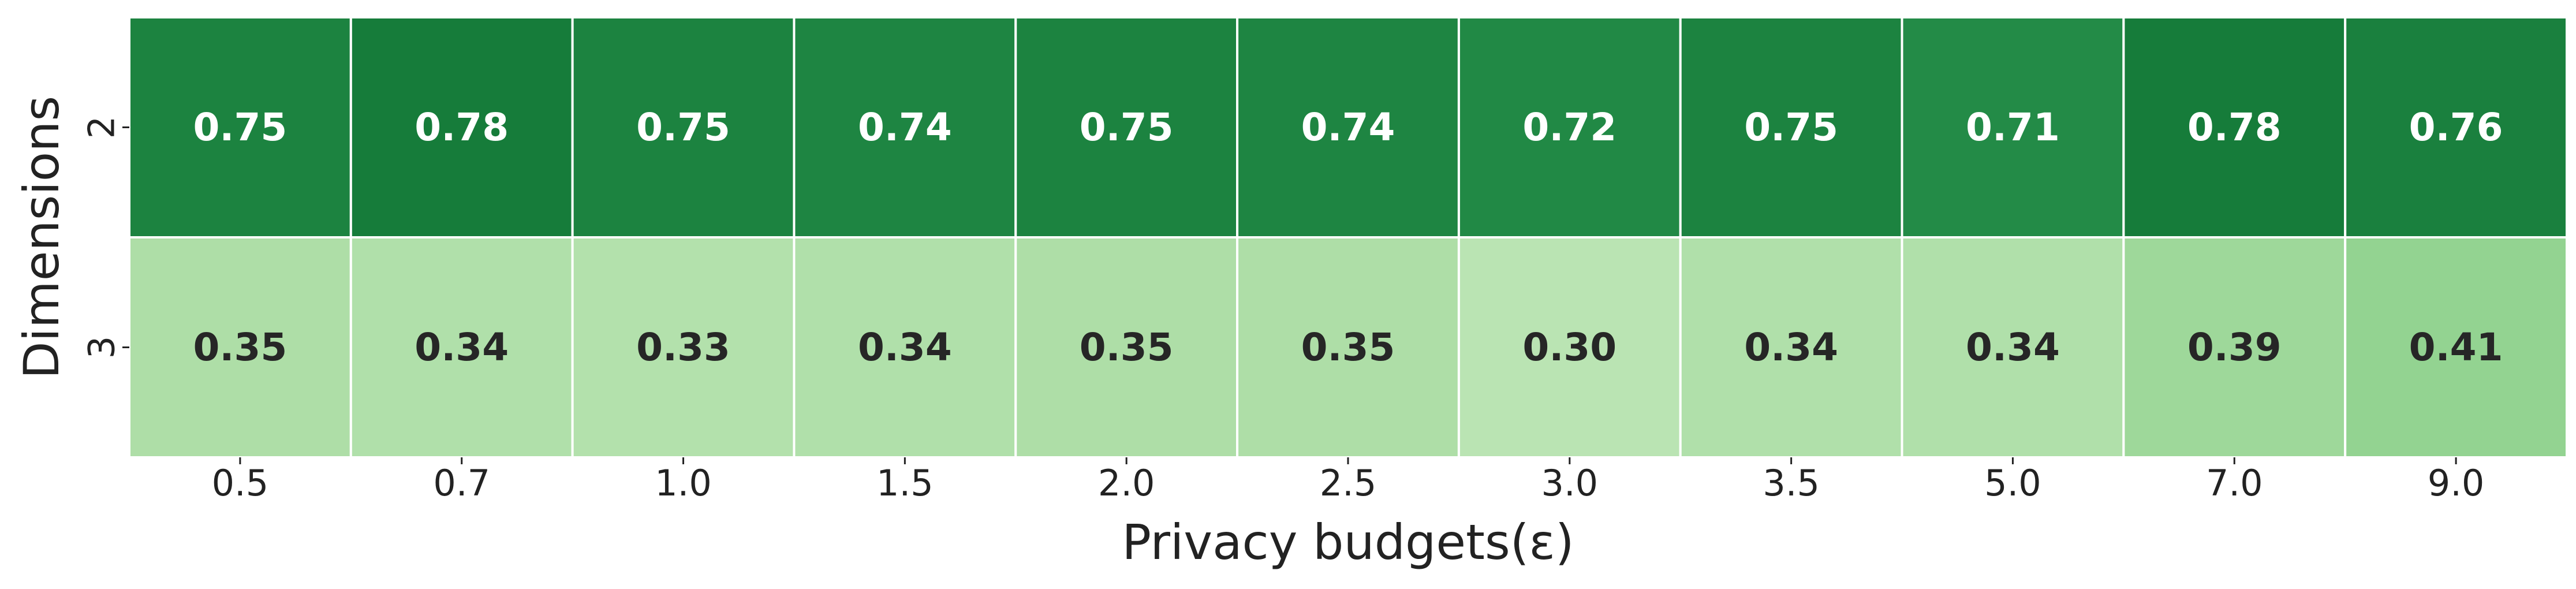  I want to click on cell-value-label: 0.30, so click(1569, 347).